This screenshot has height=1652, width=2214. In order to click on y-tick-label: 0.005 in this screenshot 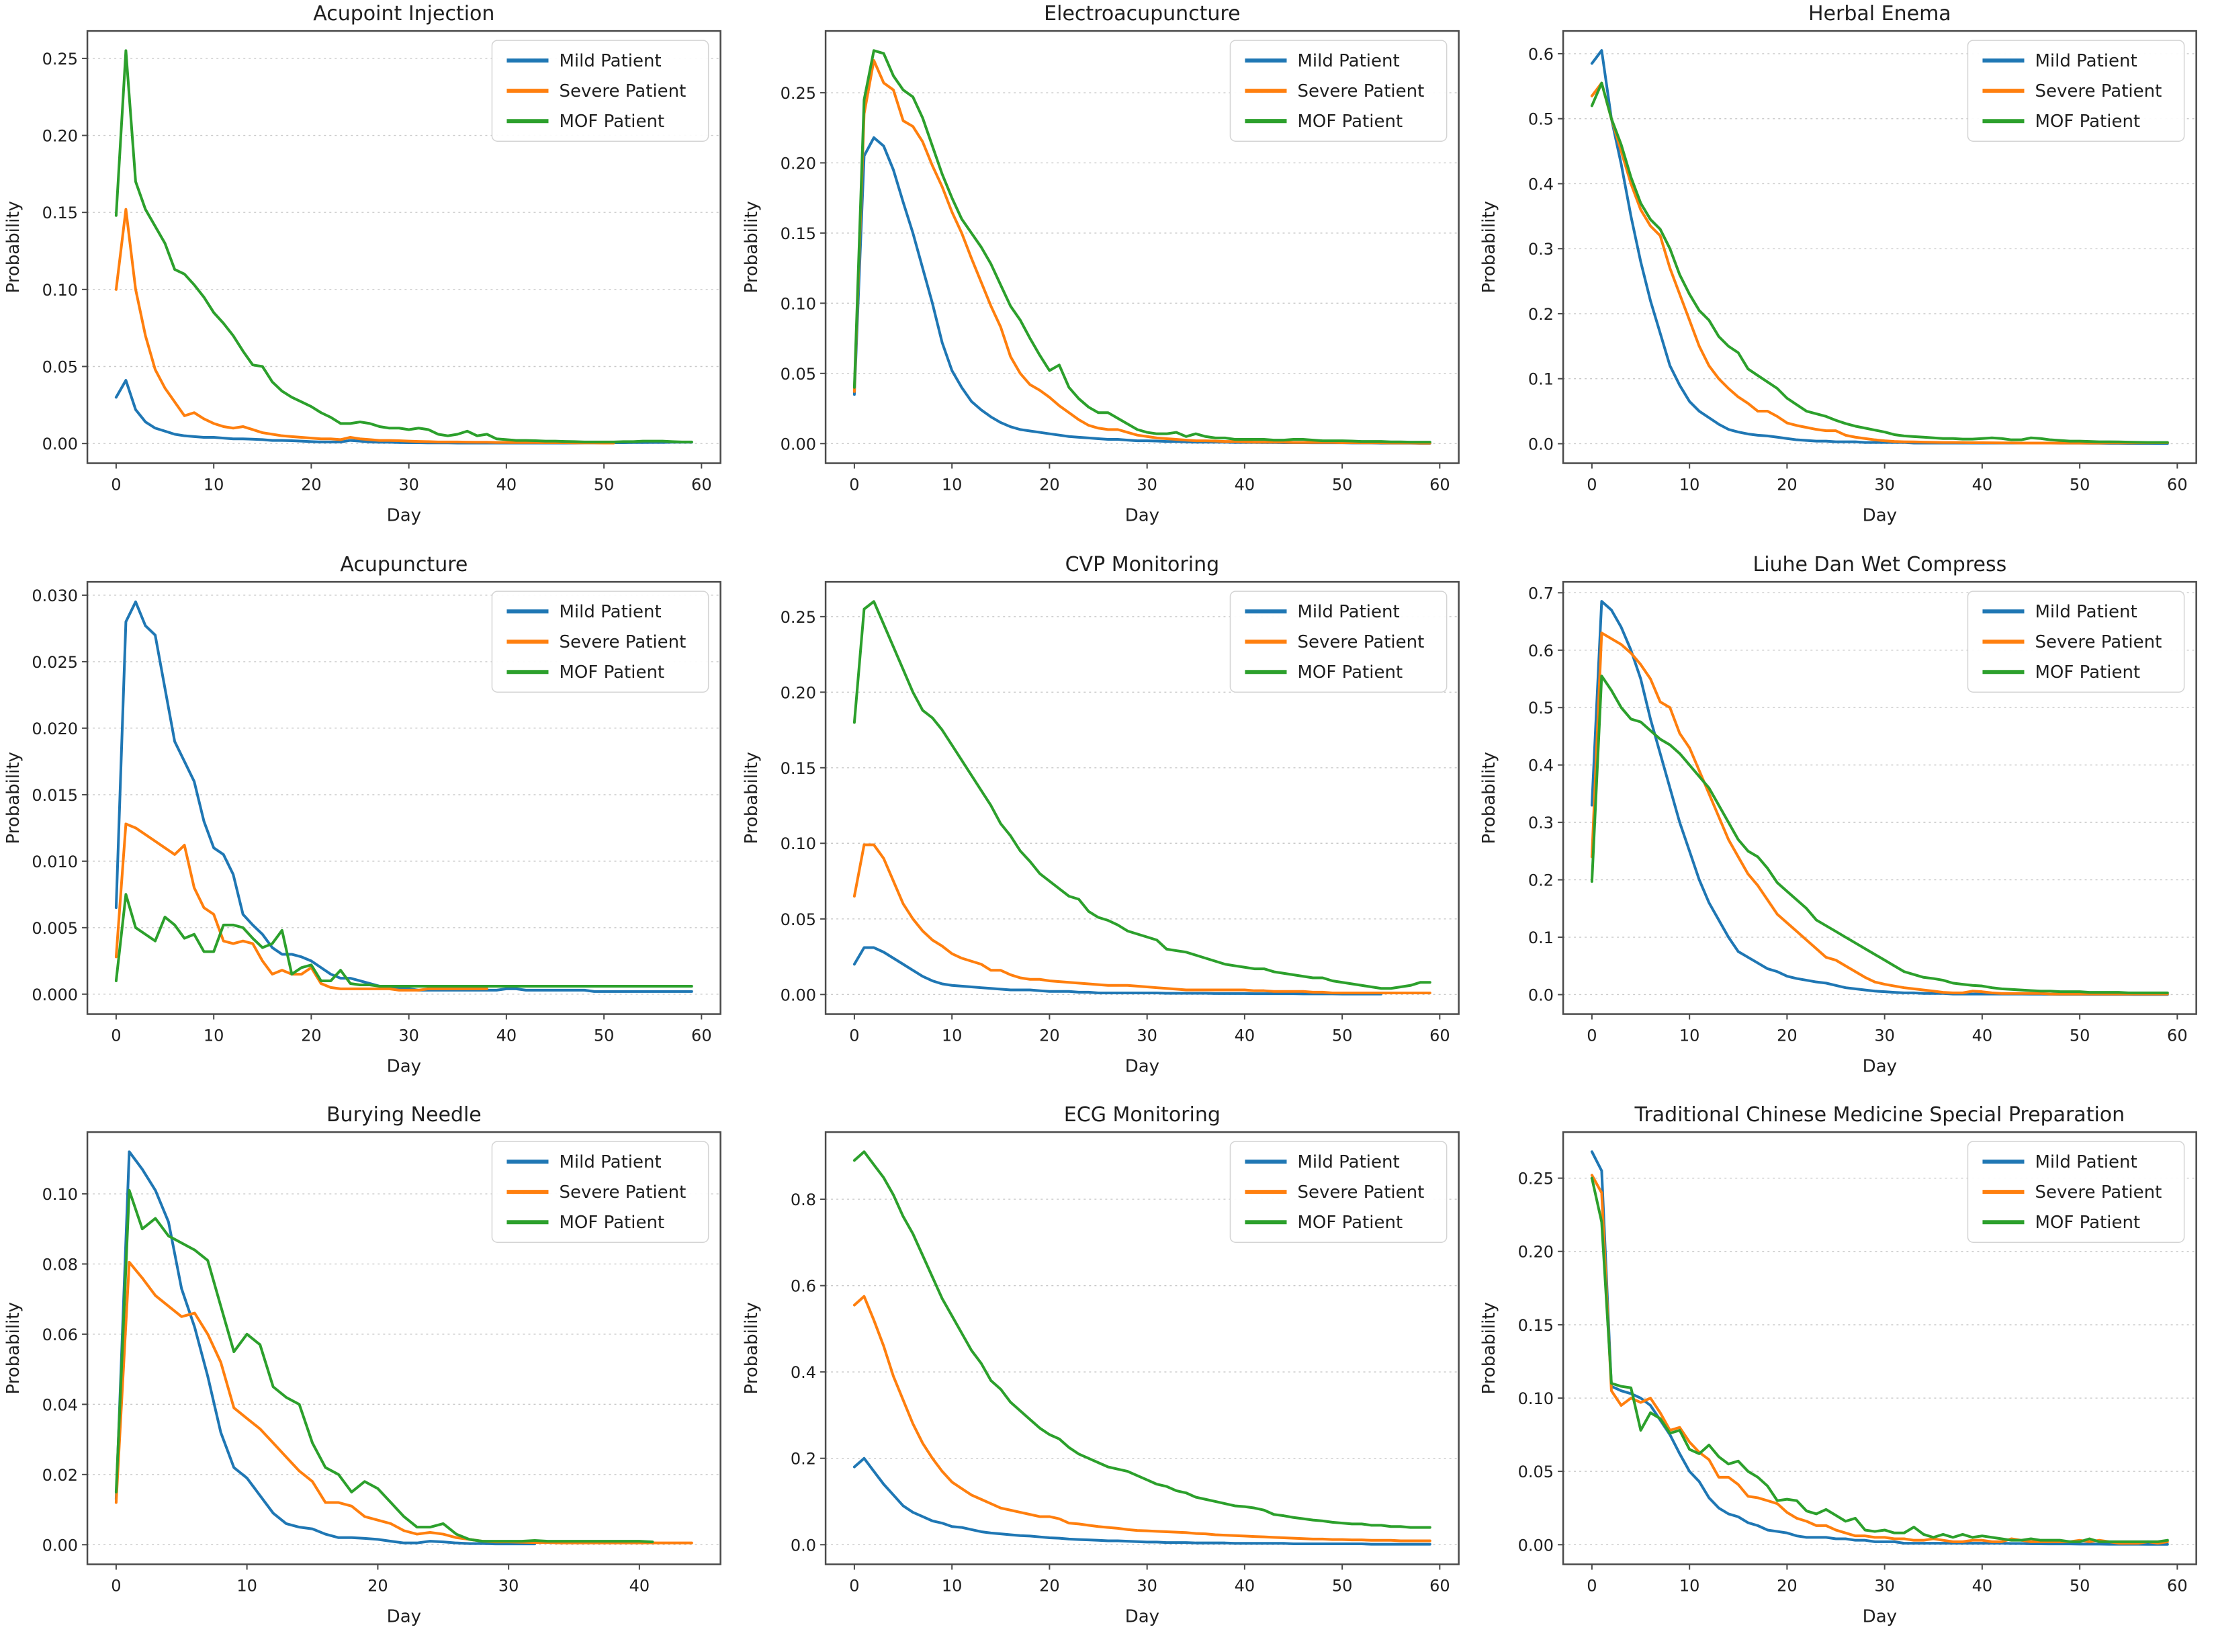, I will do `click(55, 927)`.